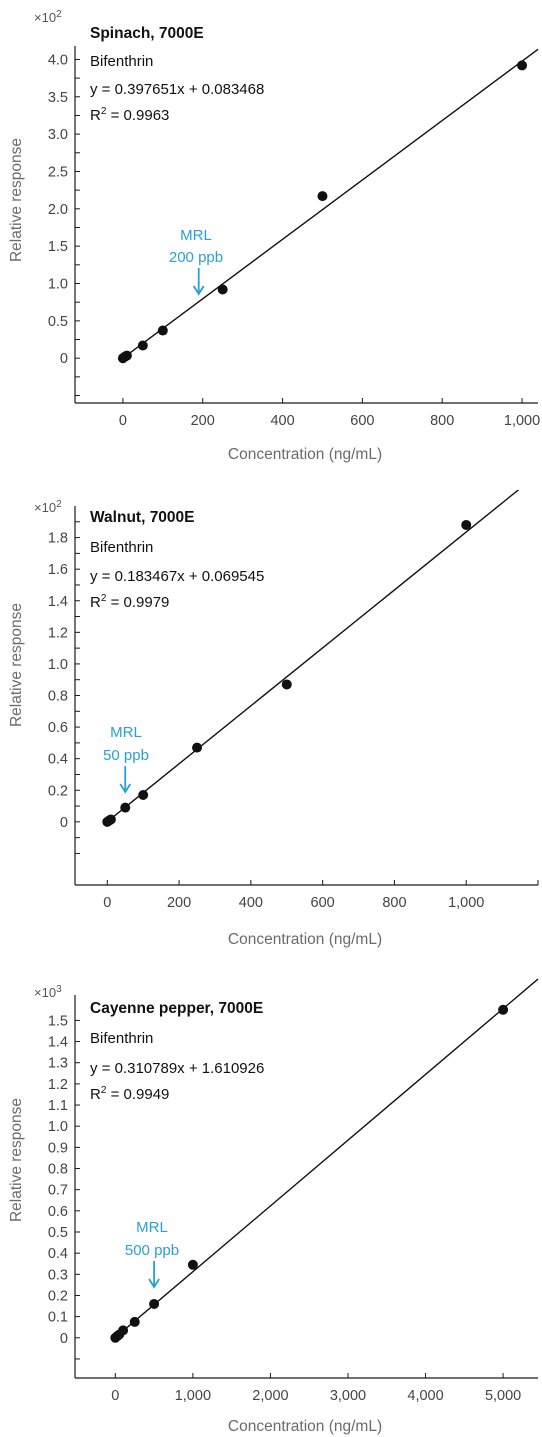 Image resolution: width=542 pixels, height=1437 pixels. What do you see at coordinates (147, 33) in the screenshot?
I see `chart-title: Spinach, 7000E` at bounding box center [147, 33].